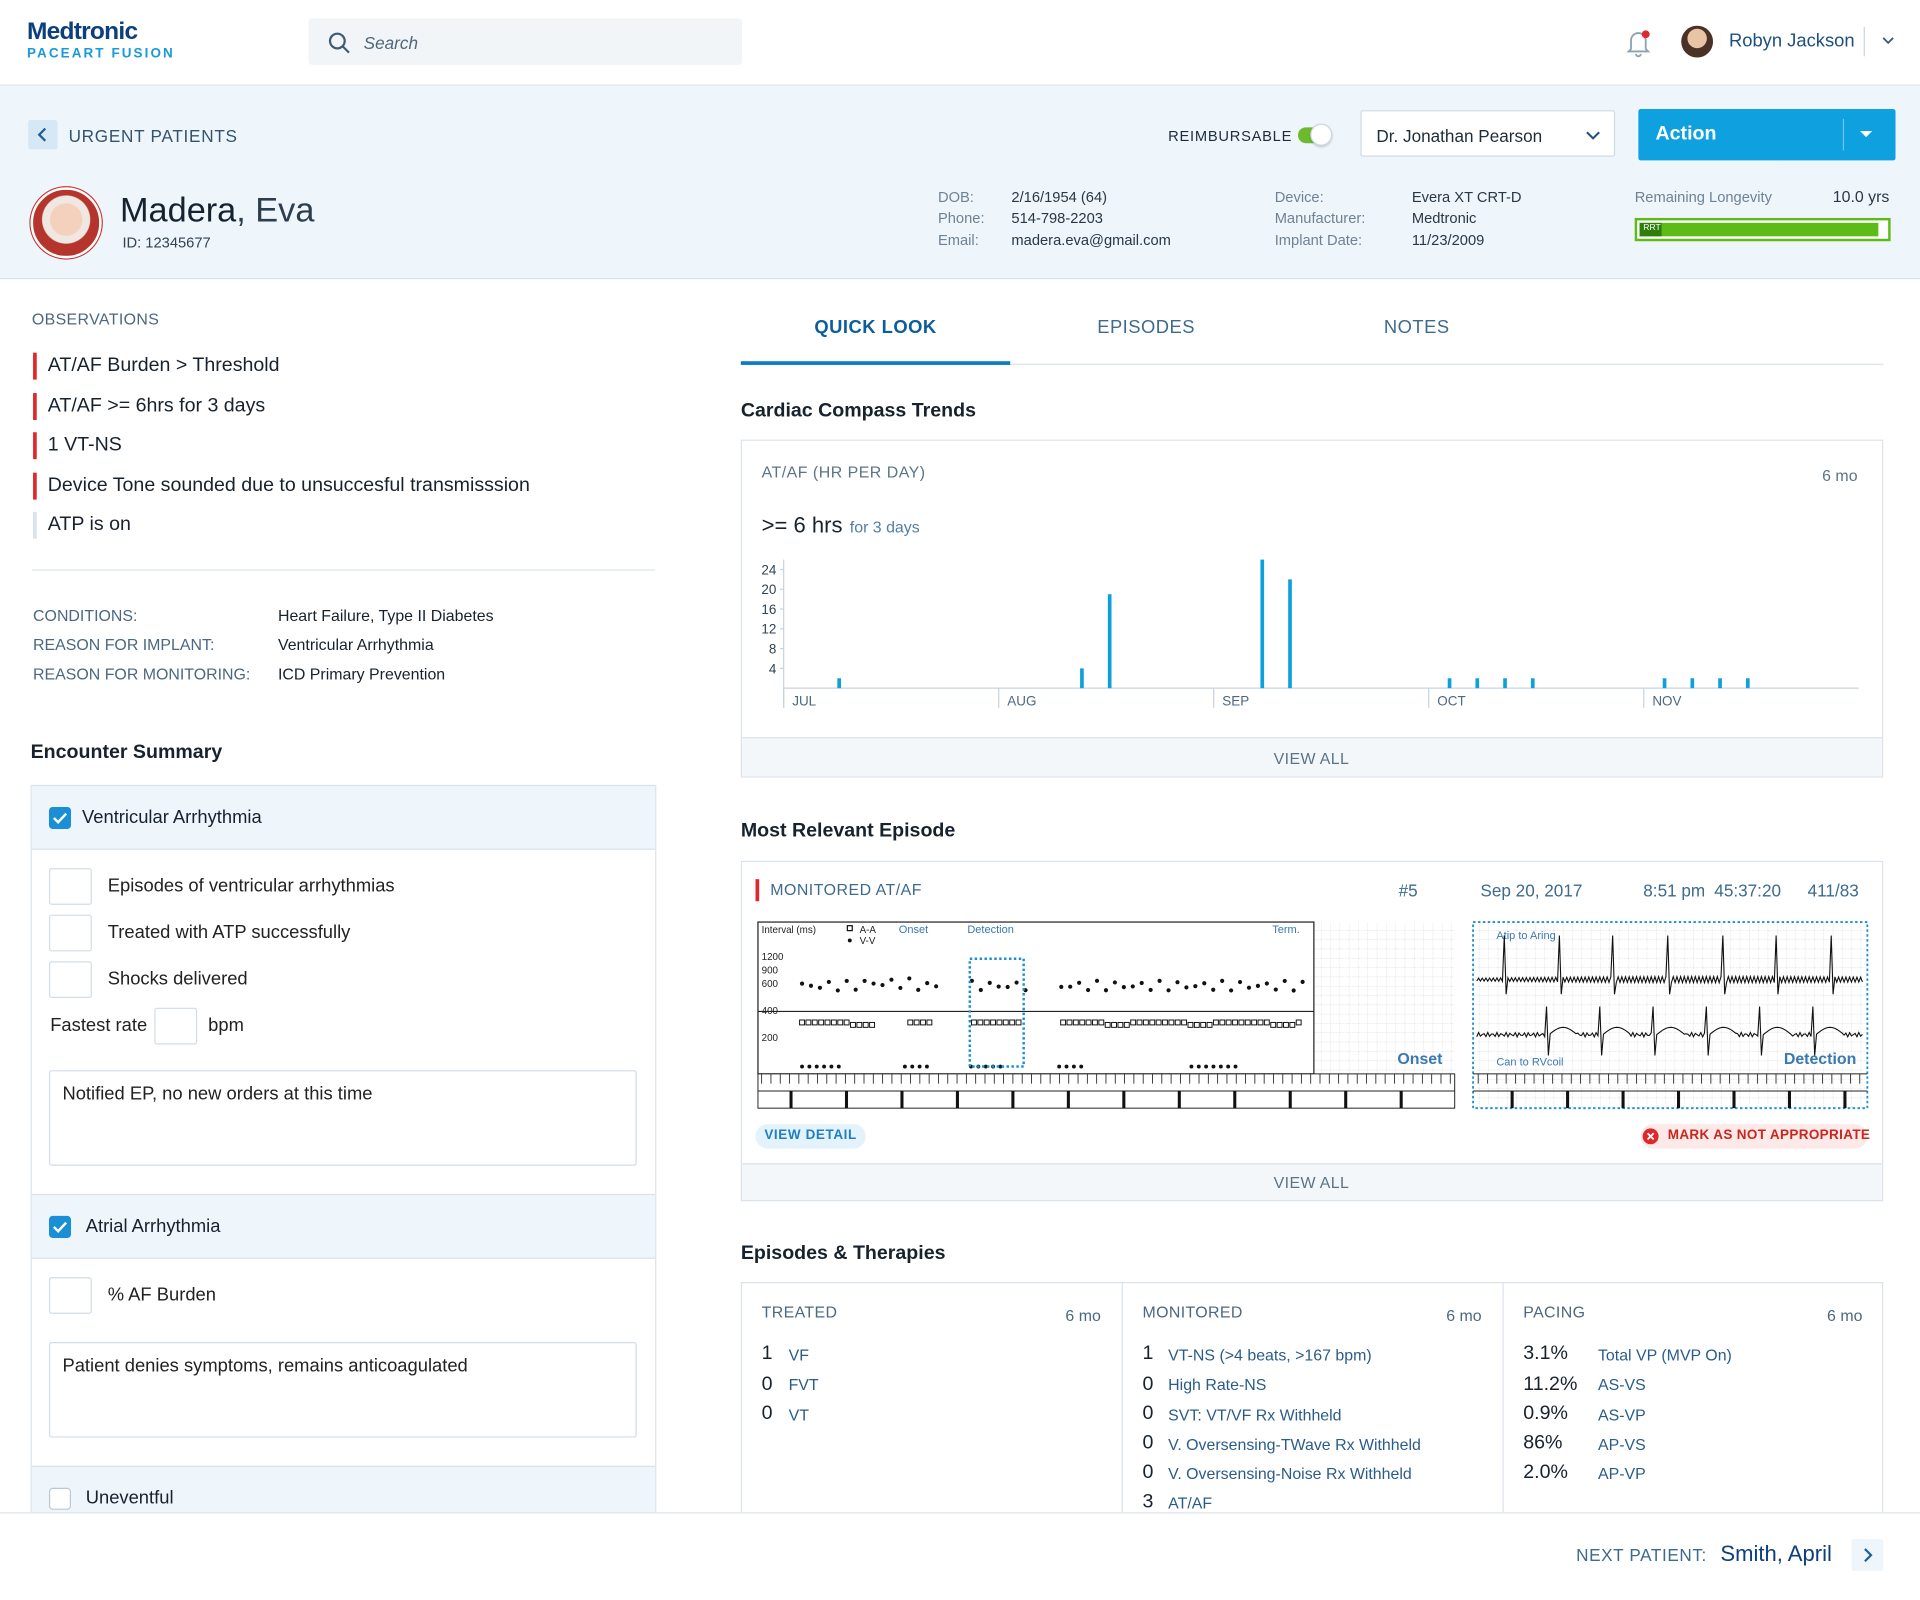 The image size is (1920, 1600). What do you see at coordinates (1754, 1136) in the screenshot?
I see `mark-button` at bounding box center [1754, 1136].